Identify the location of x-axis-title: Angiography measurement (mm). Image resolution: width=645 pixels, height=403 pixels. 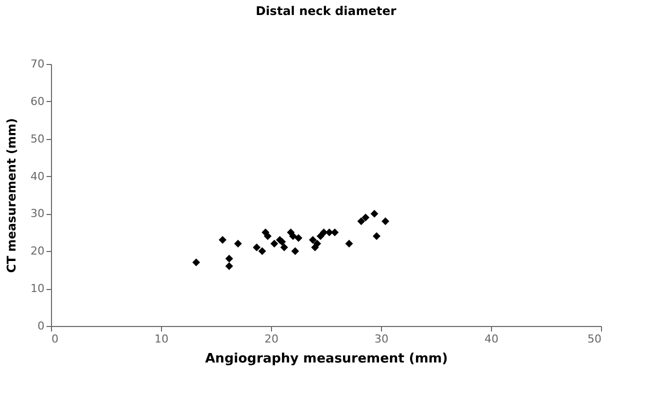
(326, 359).